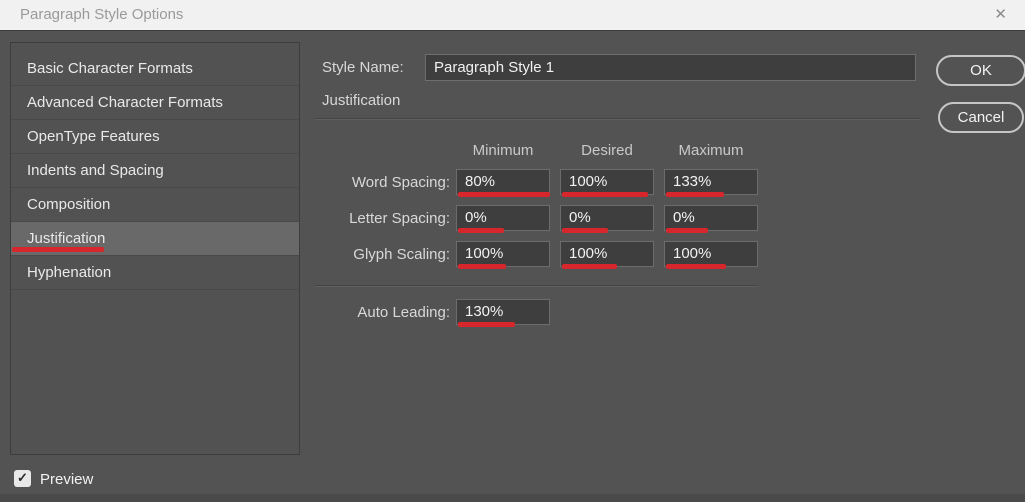 Image resolution: width=1025 pixels, height=502 pixels. Describe the element at coordinates (155, 273) in the screenshot. I see `sidebar-item-hyphenation: Hyphenation` at that location.